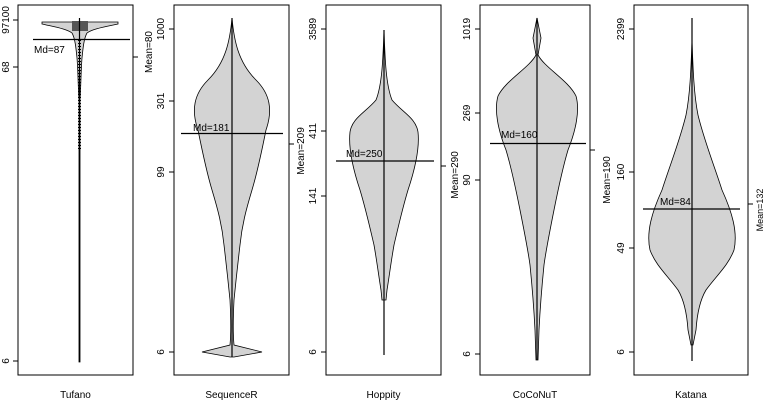  Describe the element at coordinates (675, 202) in the screenshot. I see `median-label: Md=84` at that location.